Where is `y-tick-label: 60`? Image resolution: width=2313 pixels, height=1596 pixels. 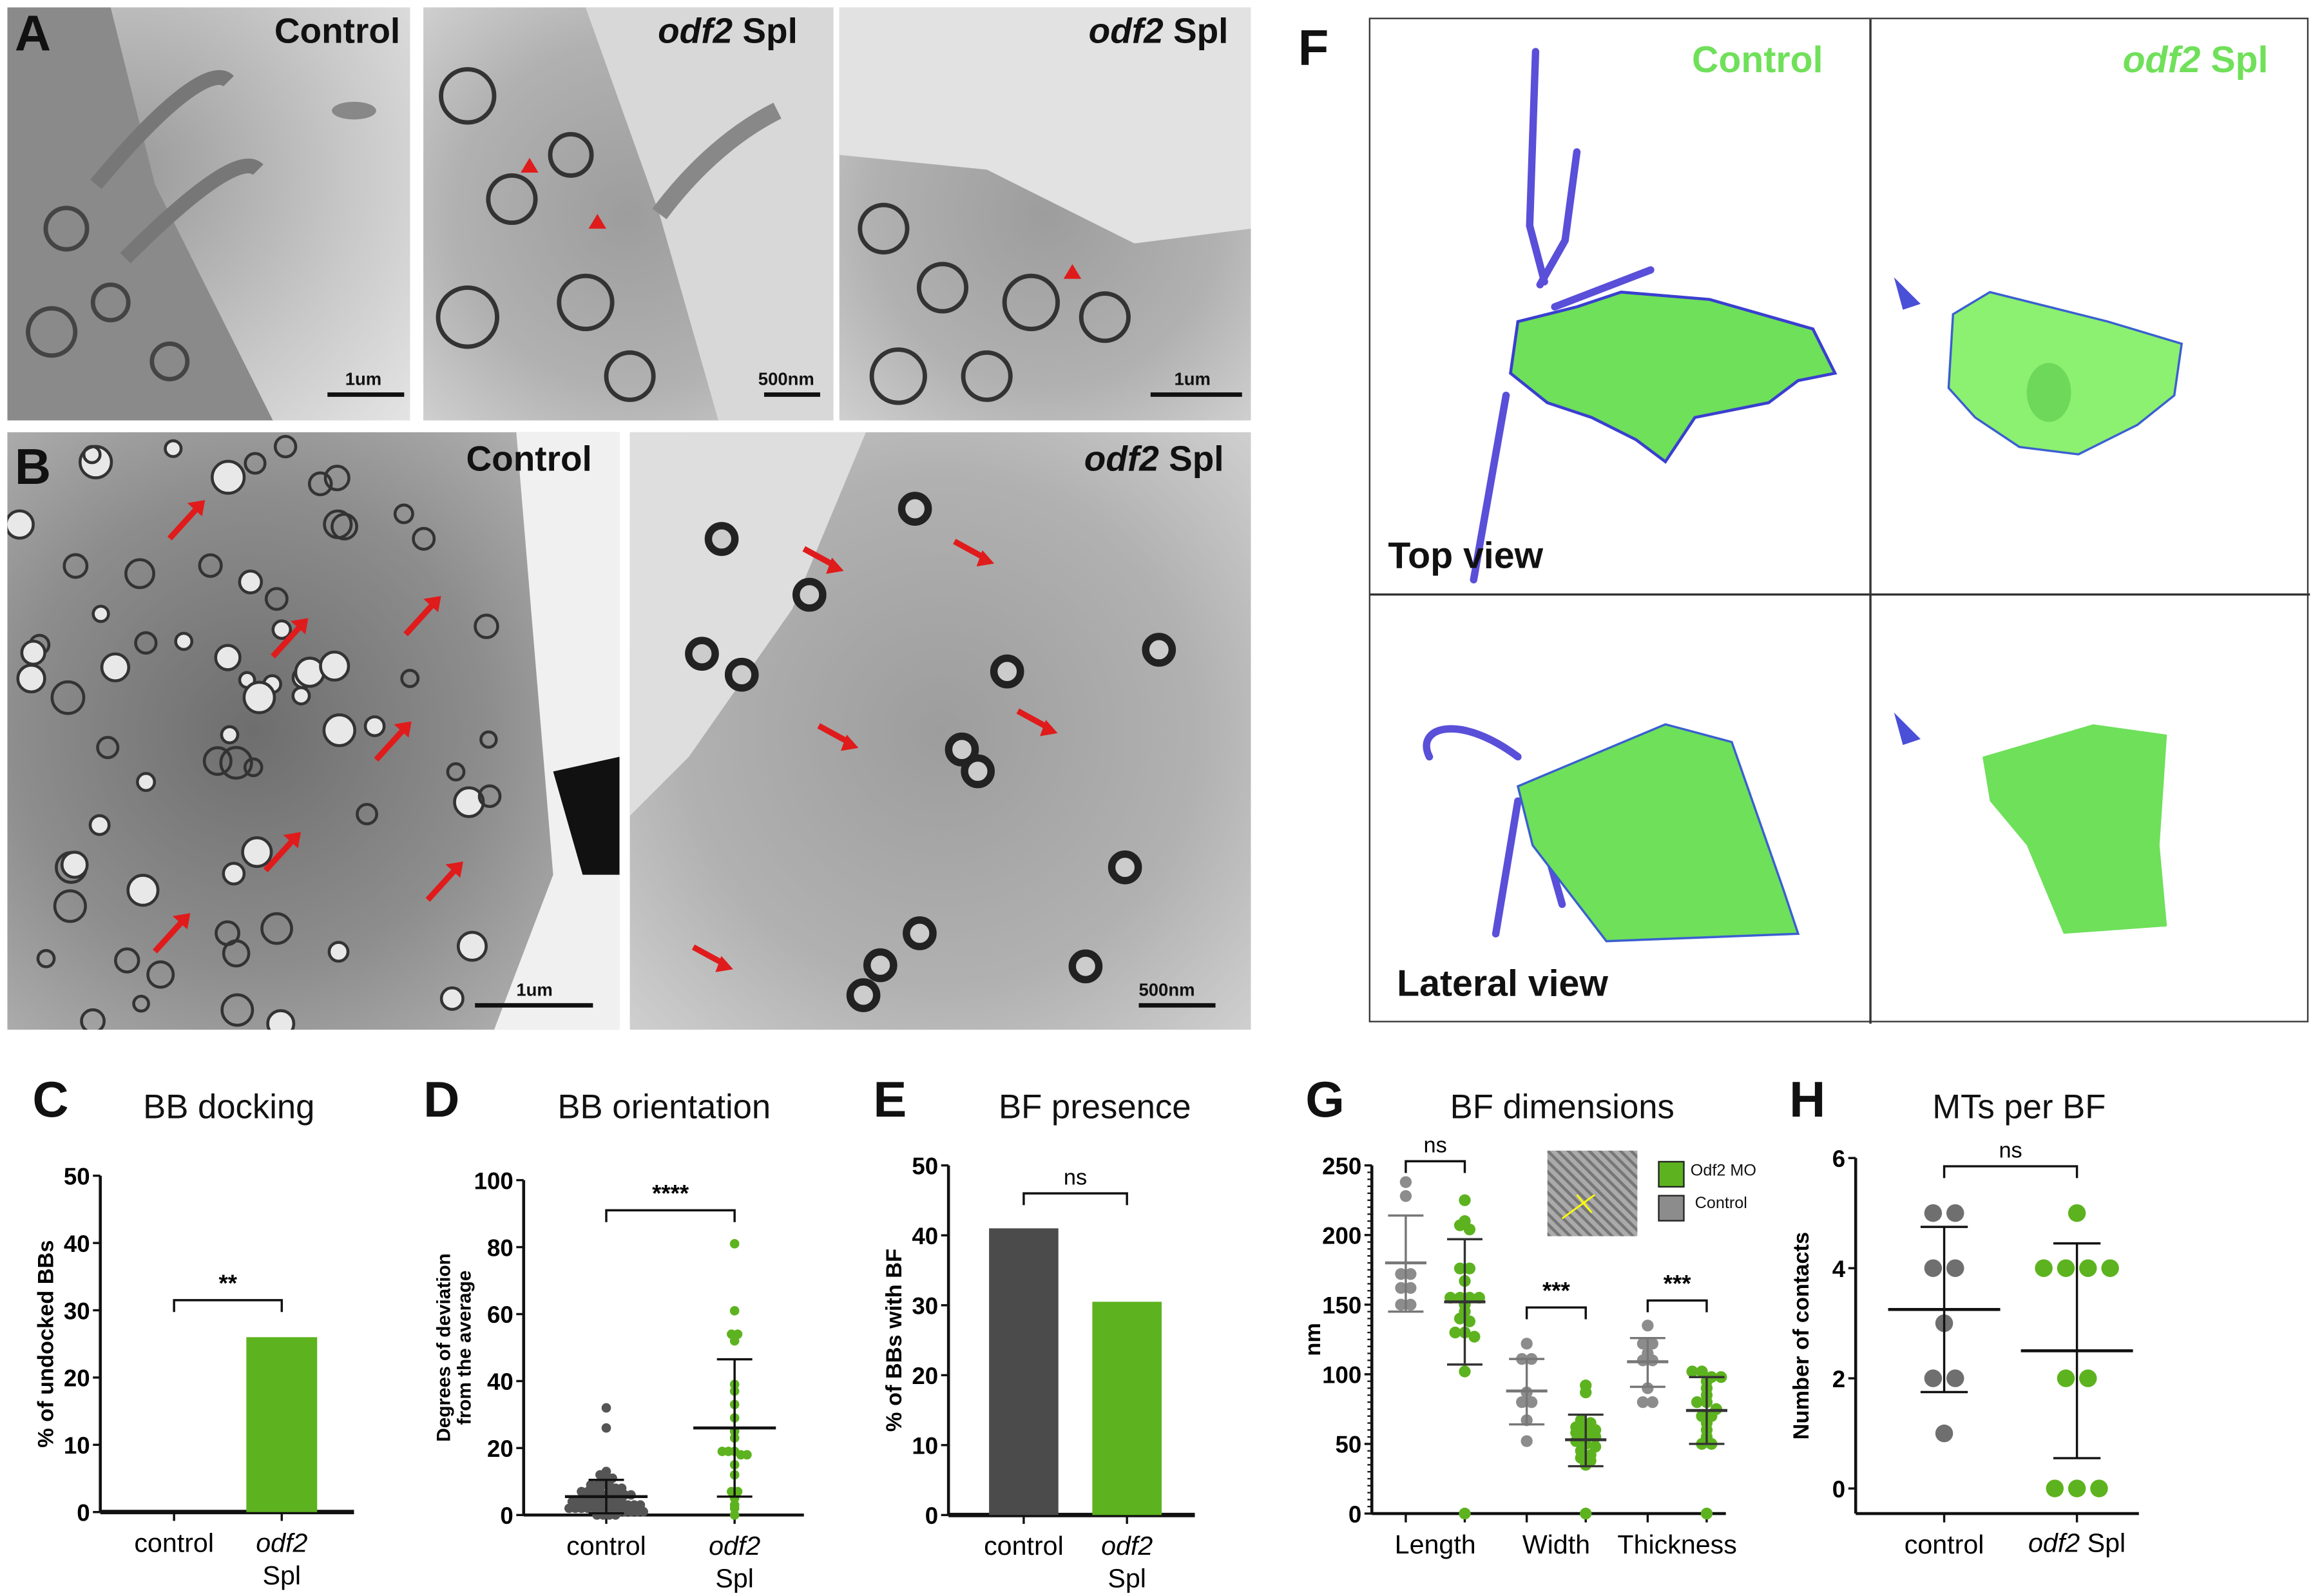
y-tick-label: 60 is located at coordinates (500, 1315).